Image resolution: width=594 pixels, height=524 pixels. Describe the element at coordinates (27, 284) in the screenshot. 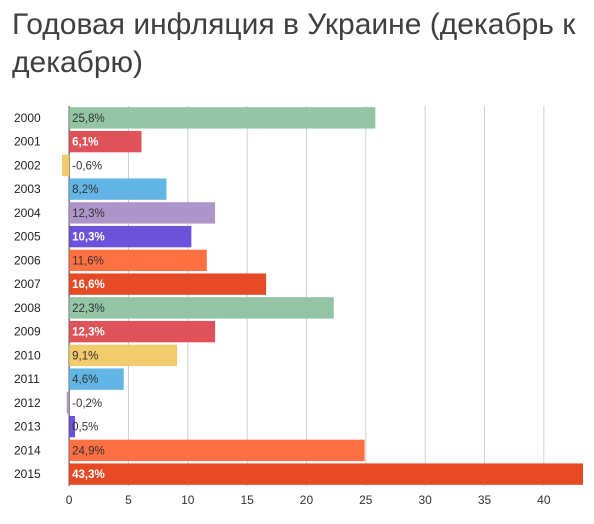

I see `category-label: 2007` at that location.